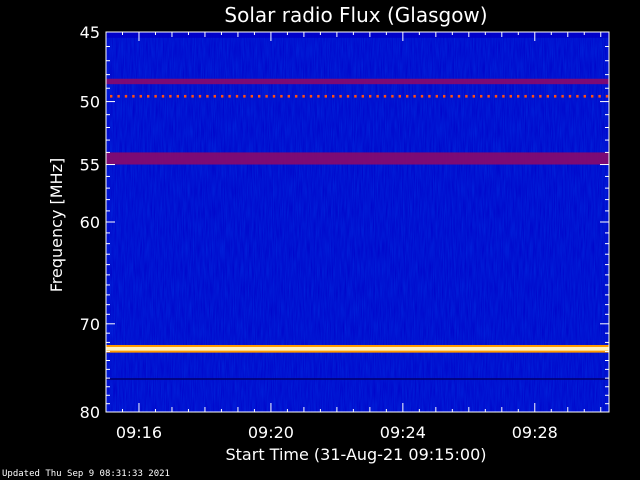 This screenshot has width=640, height=480. Describe the element at coordinates (355, 15) in the screenshot. I see `chart-title: Solar radio Flux (Glasgow)` at that location.